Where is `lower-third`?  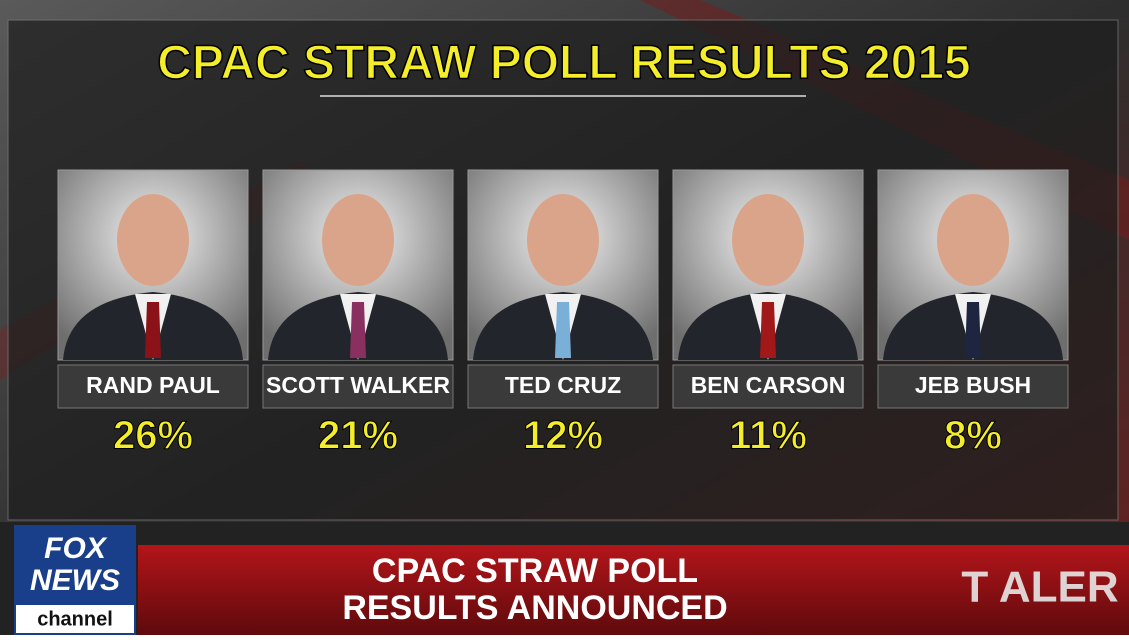 lower-third is located at coordinates (633, 590).